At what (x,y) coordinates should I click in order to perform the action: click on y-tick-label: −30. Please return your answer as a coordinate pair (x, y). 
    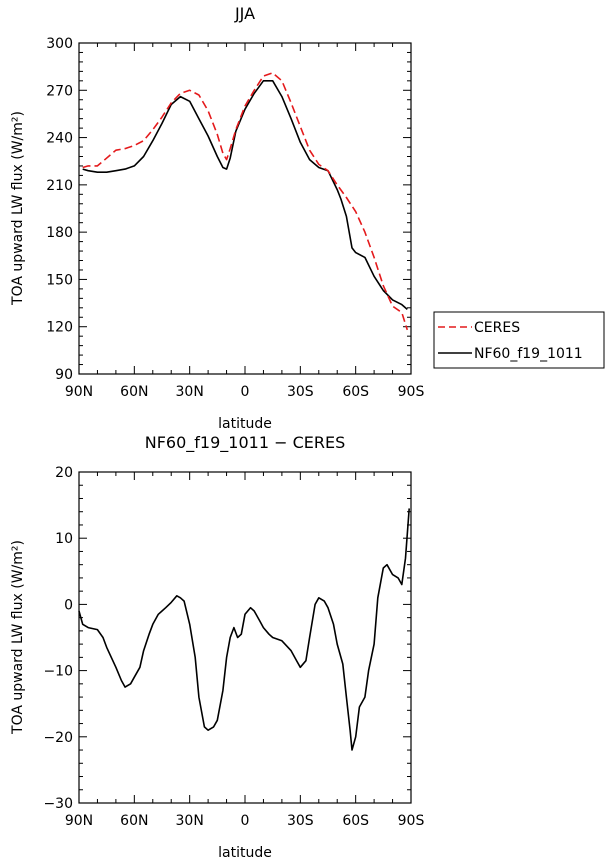
    Looking at the image, I should click on (58, 804).